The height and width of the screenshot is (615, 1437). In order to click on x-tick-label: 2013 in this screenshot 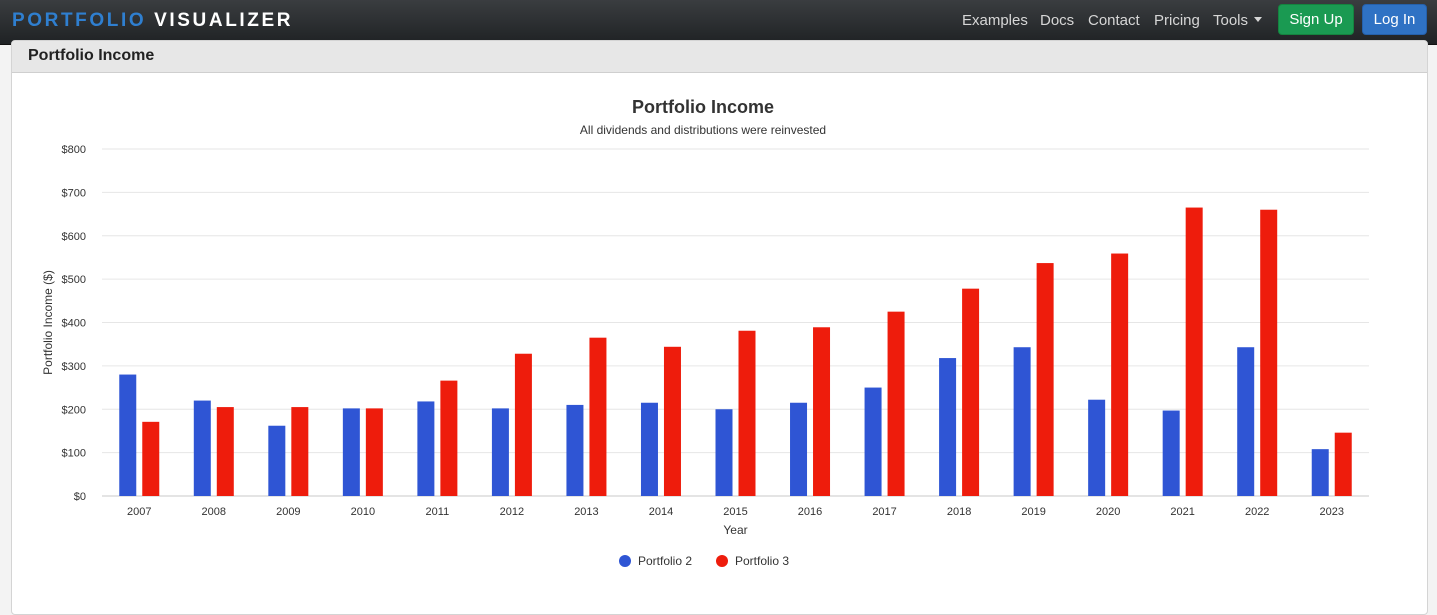, I will do `click(586, 512)`.